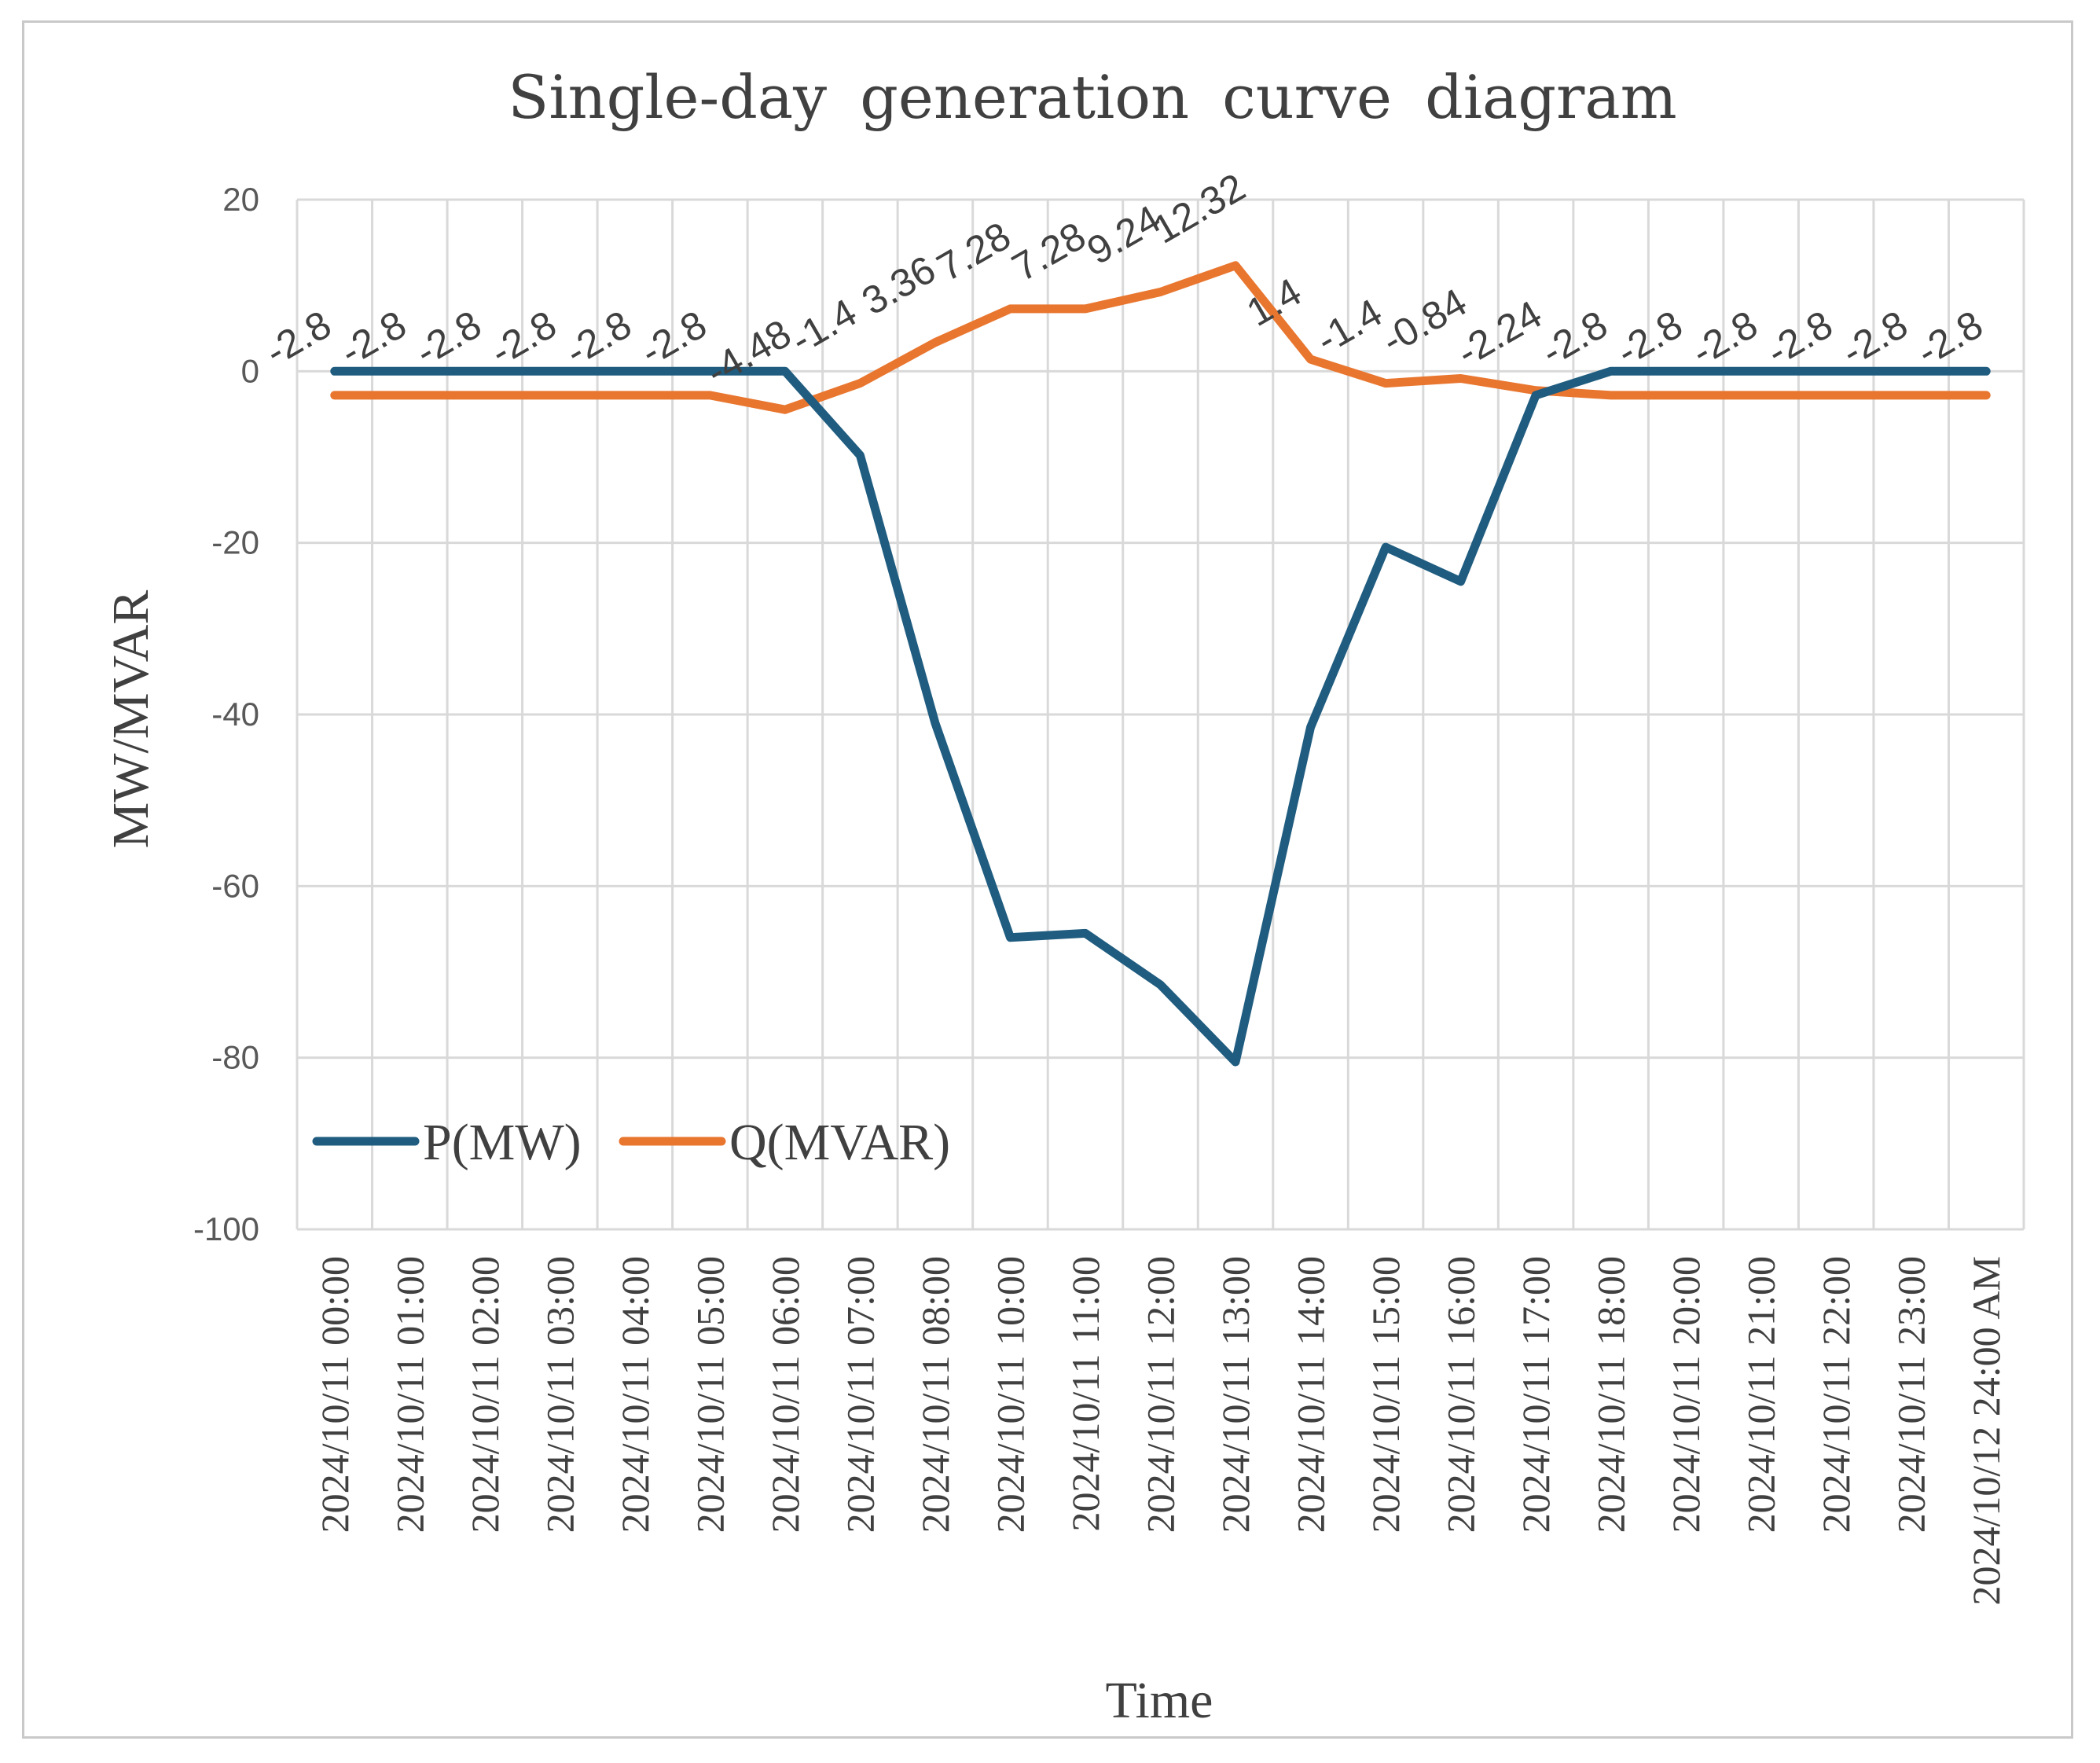  Describe the element at coordinates (635, 1394) in the screenshot. I see `x-tick-label: 2024/10/11 04:00` at that location.